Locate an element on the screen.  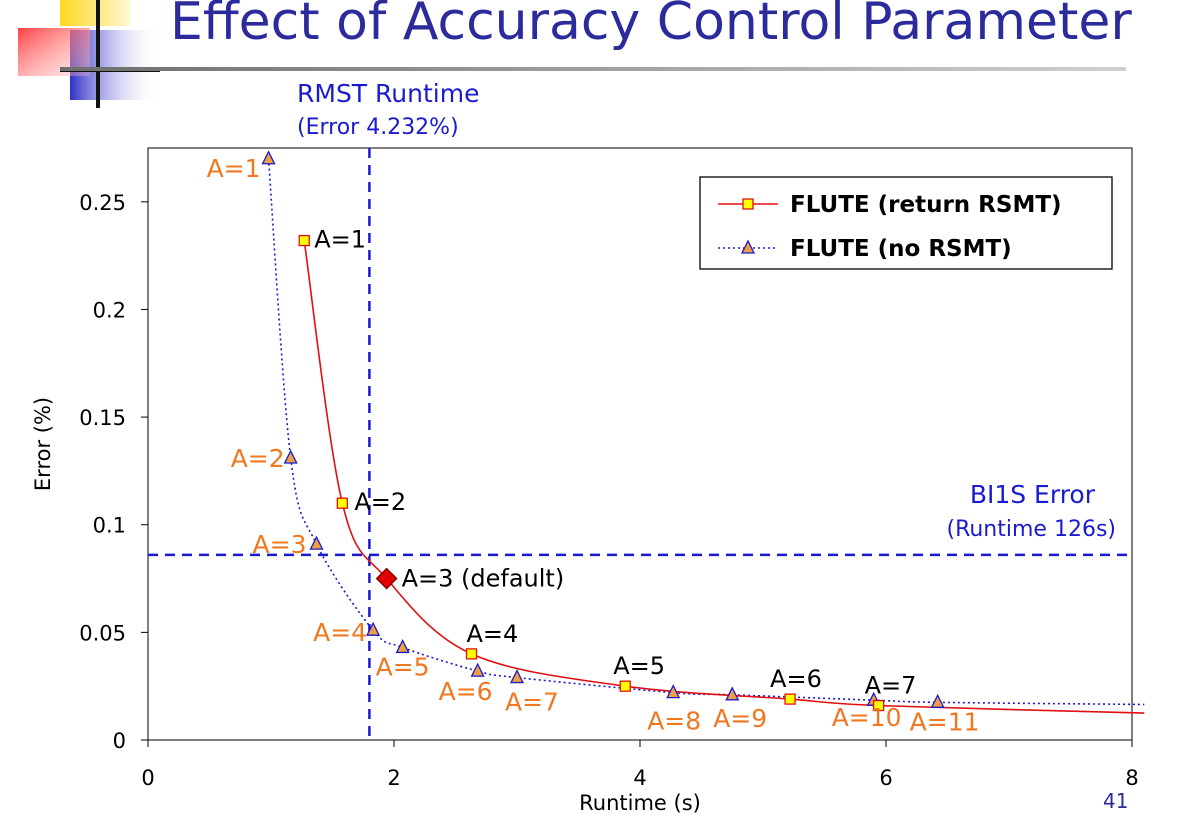
x-tick-label: 6 is located at coordinates (885, 778).